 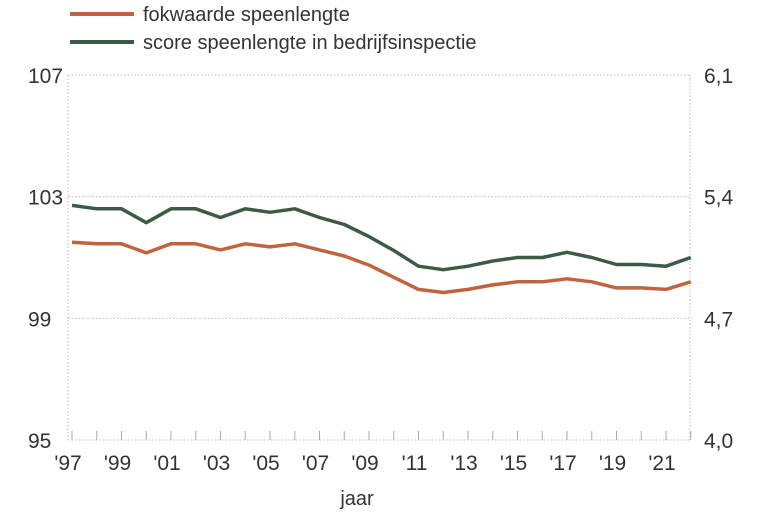 What do you see at coordinates (661, 463) in the screenshot?
I see `x-tick-label: '21` at bounding box center [661, 463].